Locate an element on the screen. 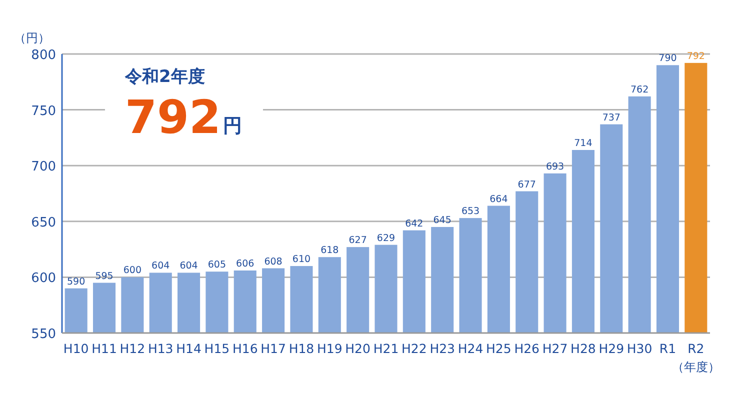 The width and height of the screenshot is (740, 400). x-tick-label: H26 is located at coordinates (527, 348).